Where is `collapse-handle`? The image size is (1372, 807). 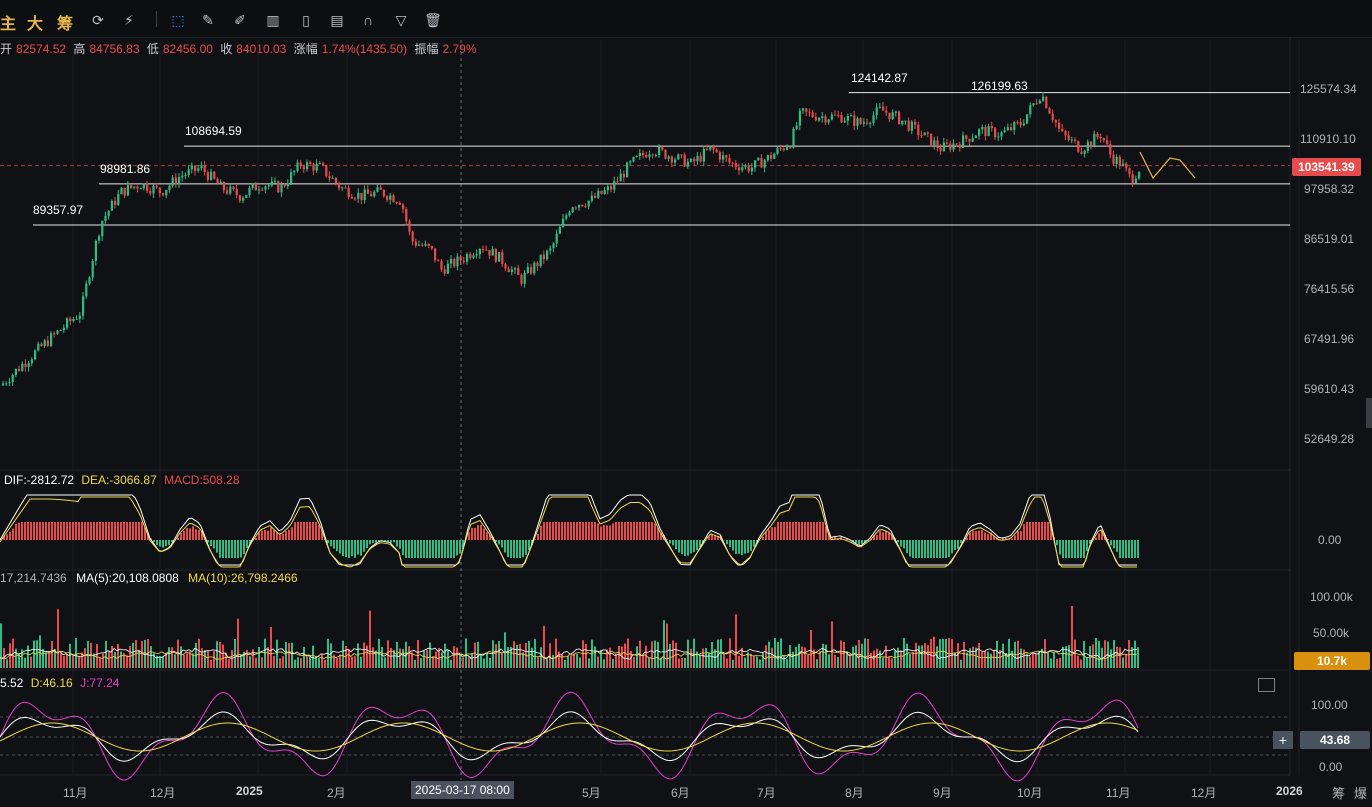 collapse-handle is located at coordinates (1369, 413).